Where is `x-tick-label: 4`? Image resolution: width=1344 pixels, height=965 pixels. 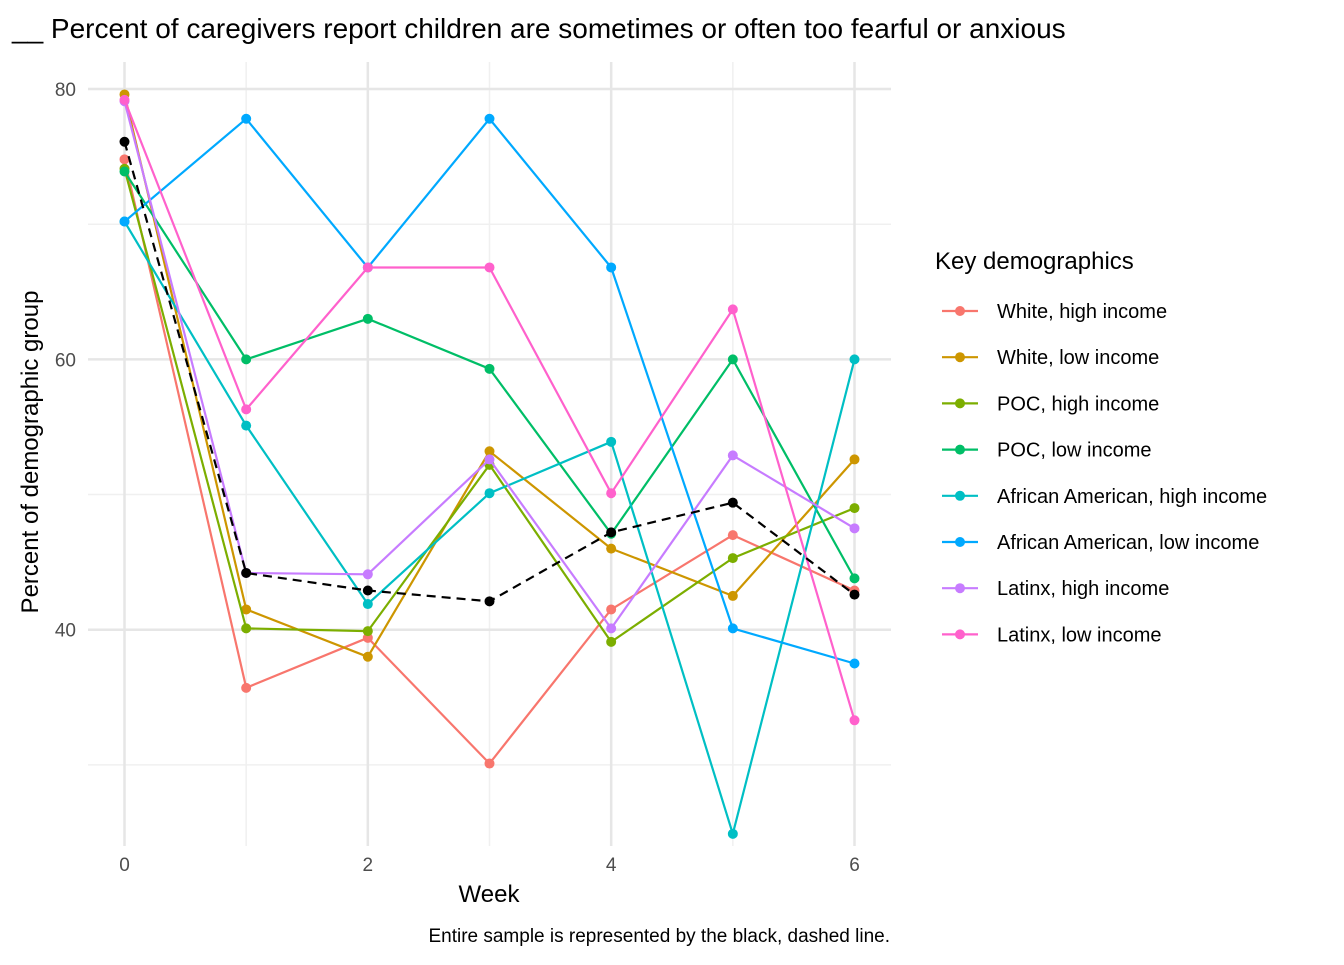 x-tick-label: 4 is located at coordinates (611, 865).